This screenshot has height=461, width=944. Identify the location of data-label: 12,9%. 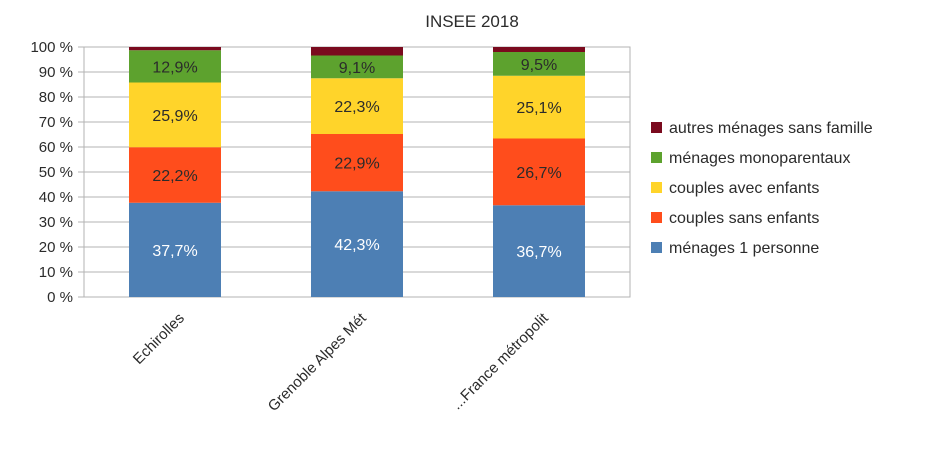
(174, 67).